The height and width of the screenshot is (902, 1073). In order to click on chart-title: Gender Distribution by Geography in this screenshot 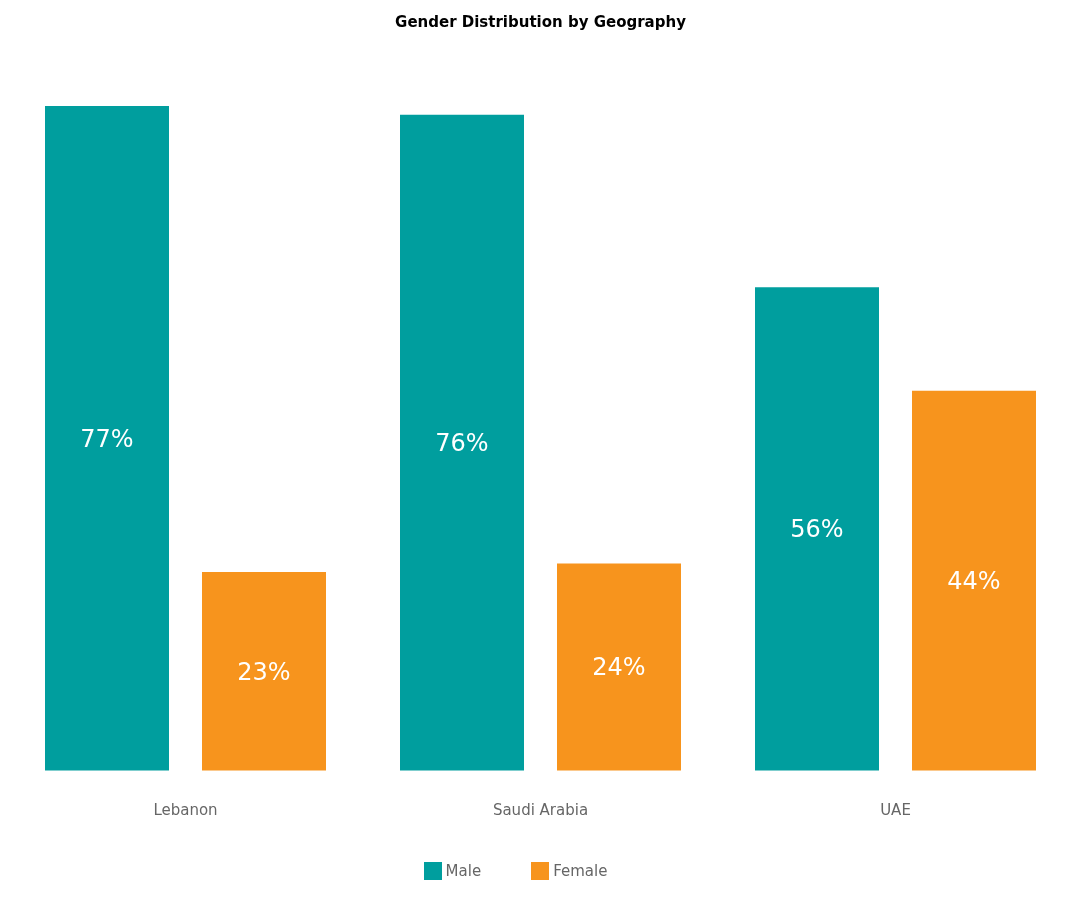, I will do `click(540, 22)`.